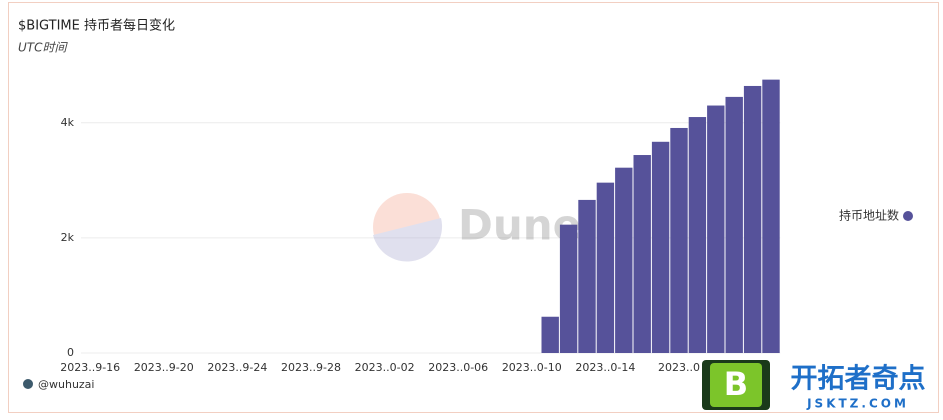 The height and width of the screenshot is (420, 943). I want to click on chart-subtitle: UTC时间, so click(43, 48).